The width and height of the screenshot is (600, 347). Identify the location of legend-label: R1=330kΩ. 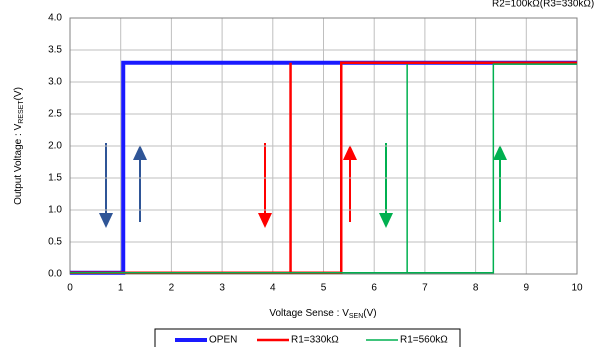
(315, 340).